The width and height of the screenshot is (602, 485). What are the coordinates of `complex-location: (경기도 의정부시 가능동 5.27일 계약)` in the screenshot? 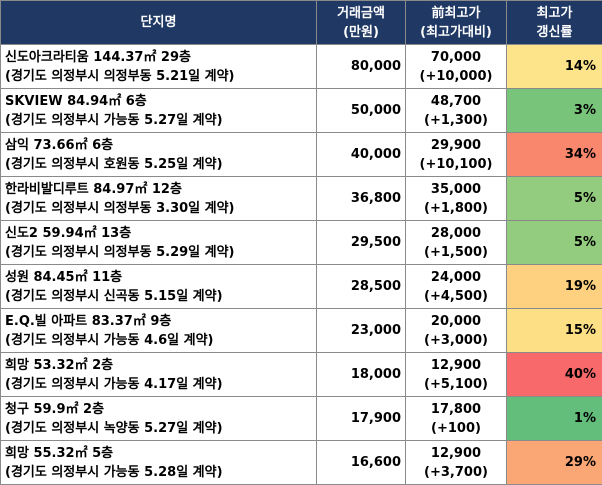 It's located at (160, 120).